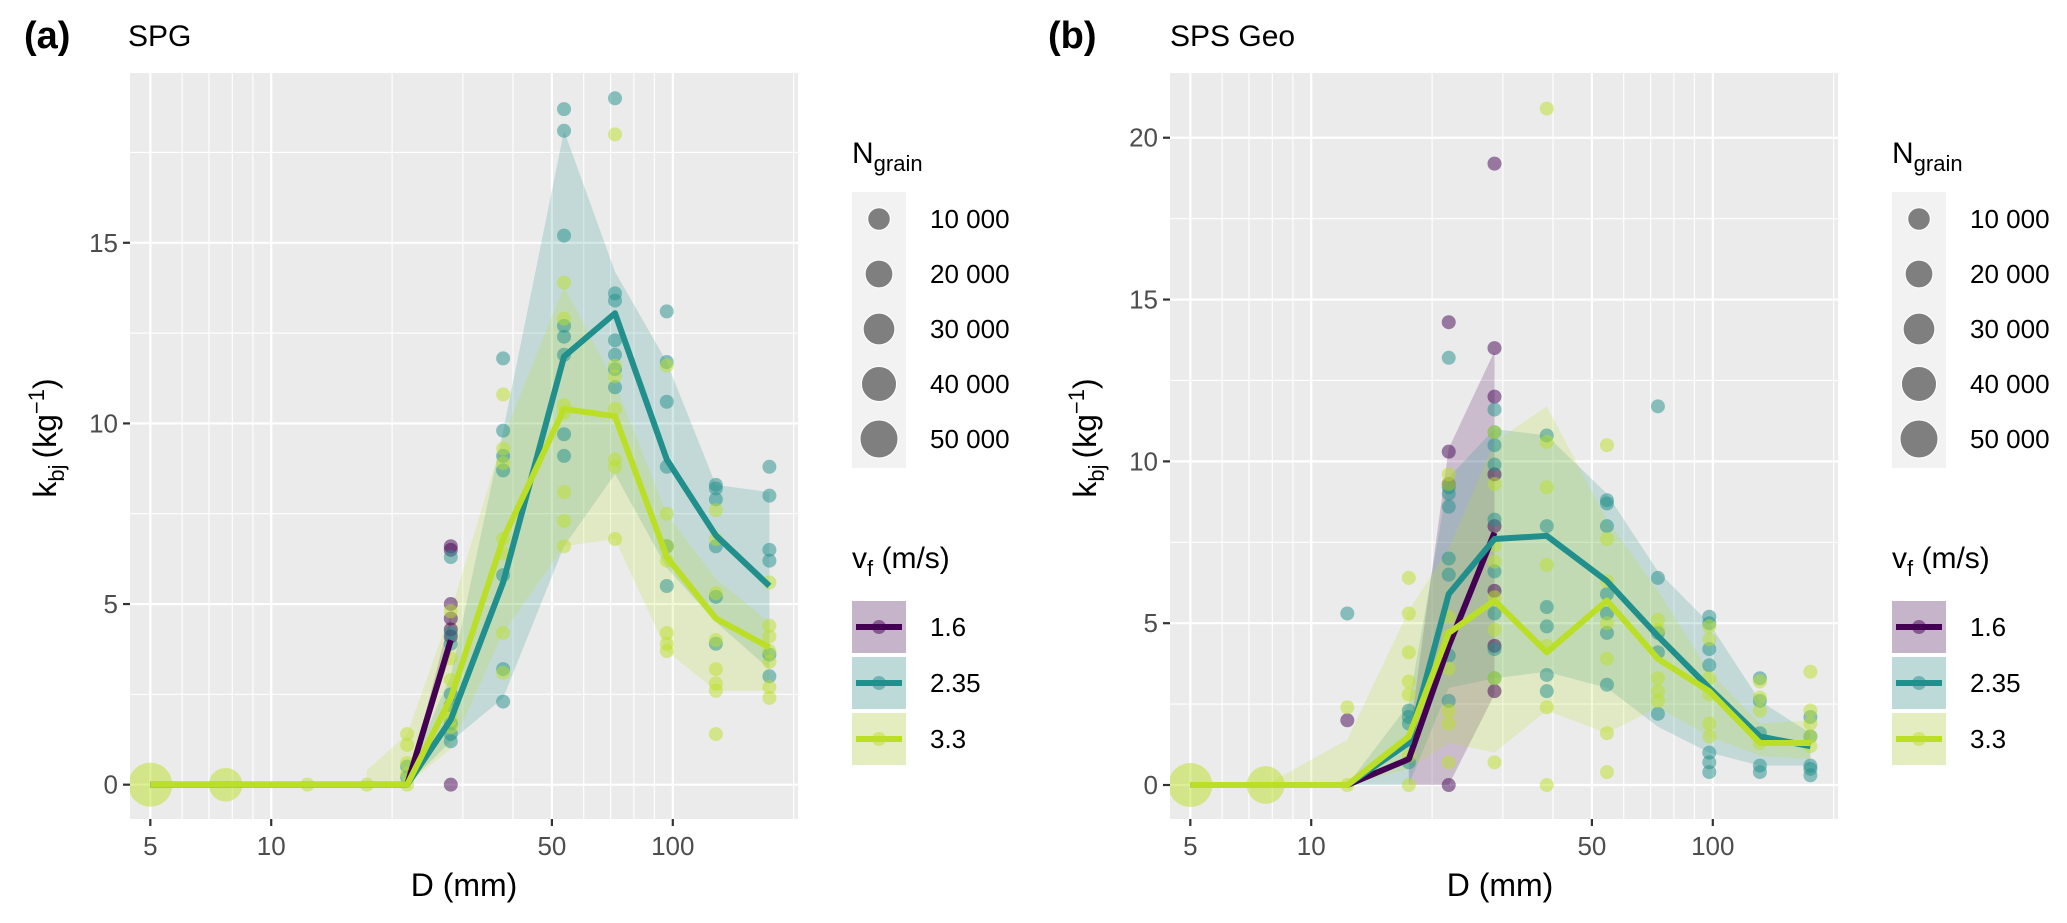  Describe the element at coordinates (1085, 383) in the screenshot. I see `y-axis-title-close: )` at that location.